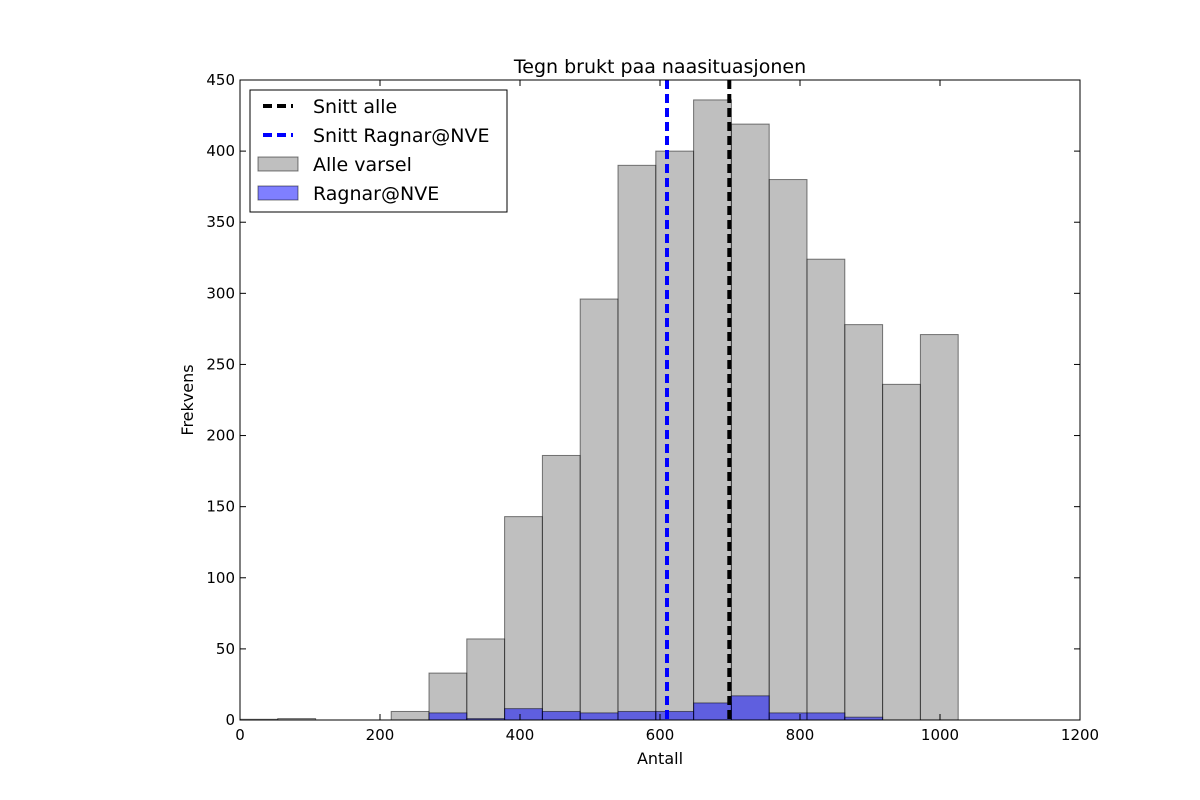  I want to click on x-tick-label: 1000, so click(940, 735).